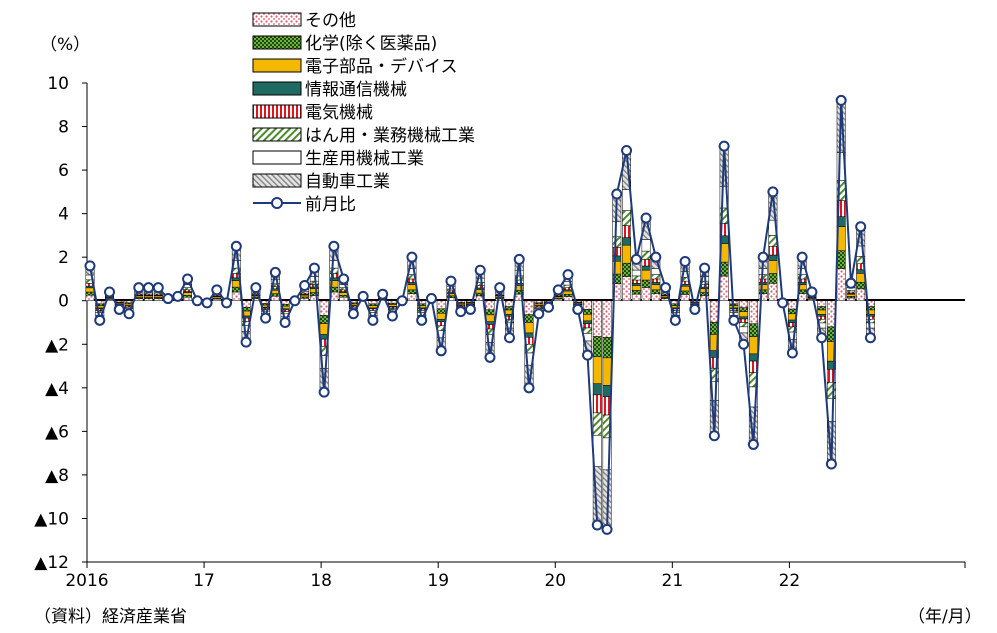  What do you see at coordinates (356, 90) in the screenshot?
I see `legend-label: 情報通信機械` at bounding box center [356, 90].